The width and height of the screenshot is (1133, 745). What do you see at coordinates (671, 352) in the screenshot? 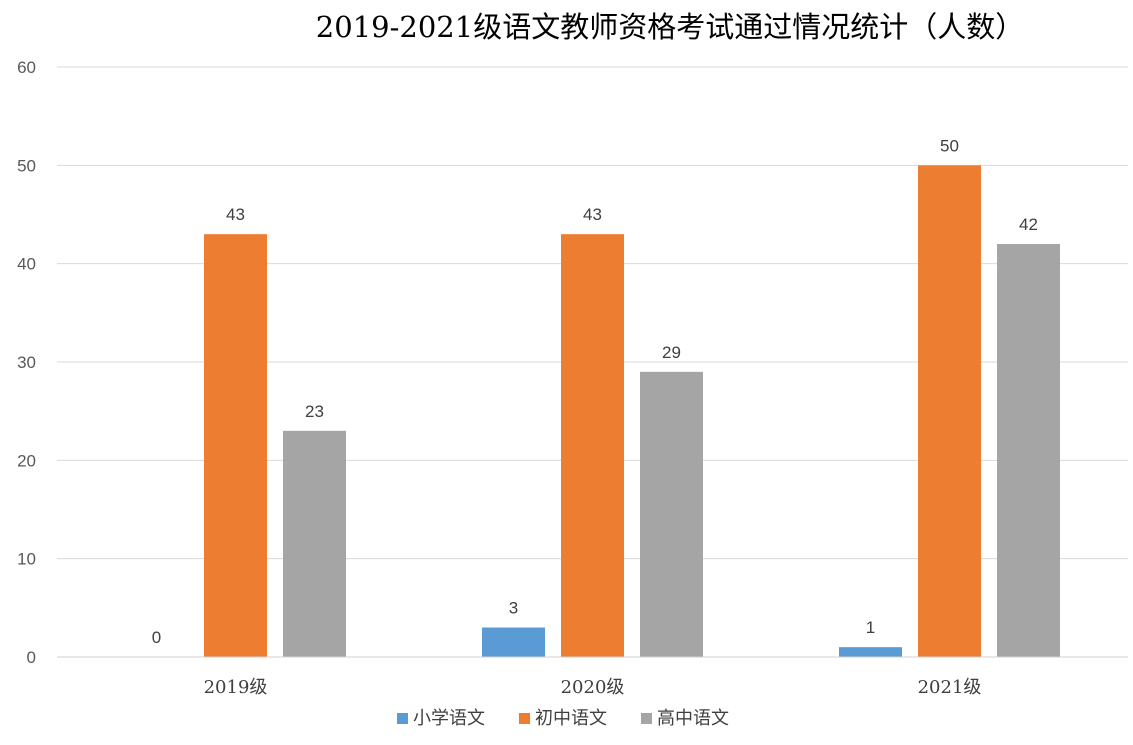
I see `data-label: 29` at bounding box center [671, 352].